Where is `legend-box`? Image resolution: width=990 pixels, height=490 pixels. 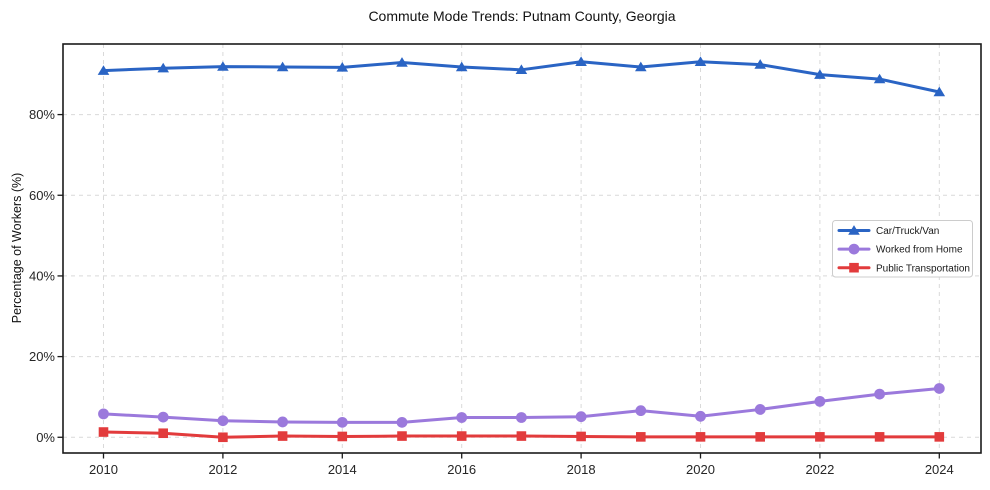 legend-box is located at coordinates (902, 249).